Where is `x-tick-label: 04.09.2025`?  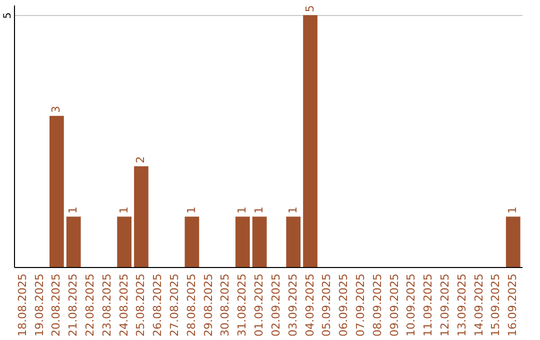
x-tick-label: 04.09.2025 is located at coordinates (309, 305).